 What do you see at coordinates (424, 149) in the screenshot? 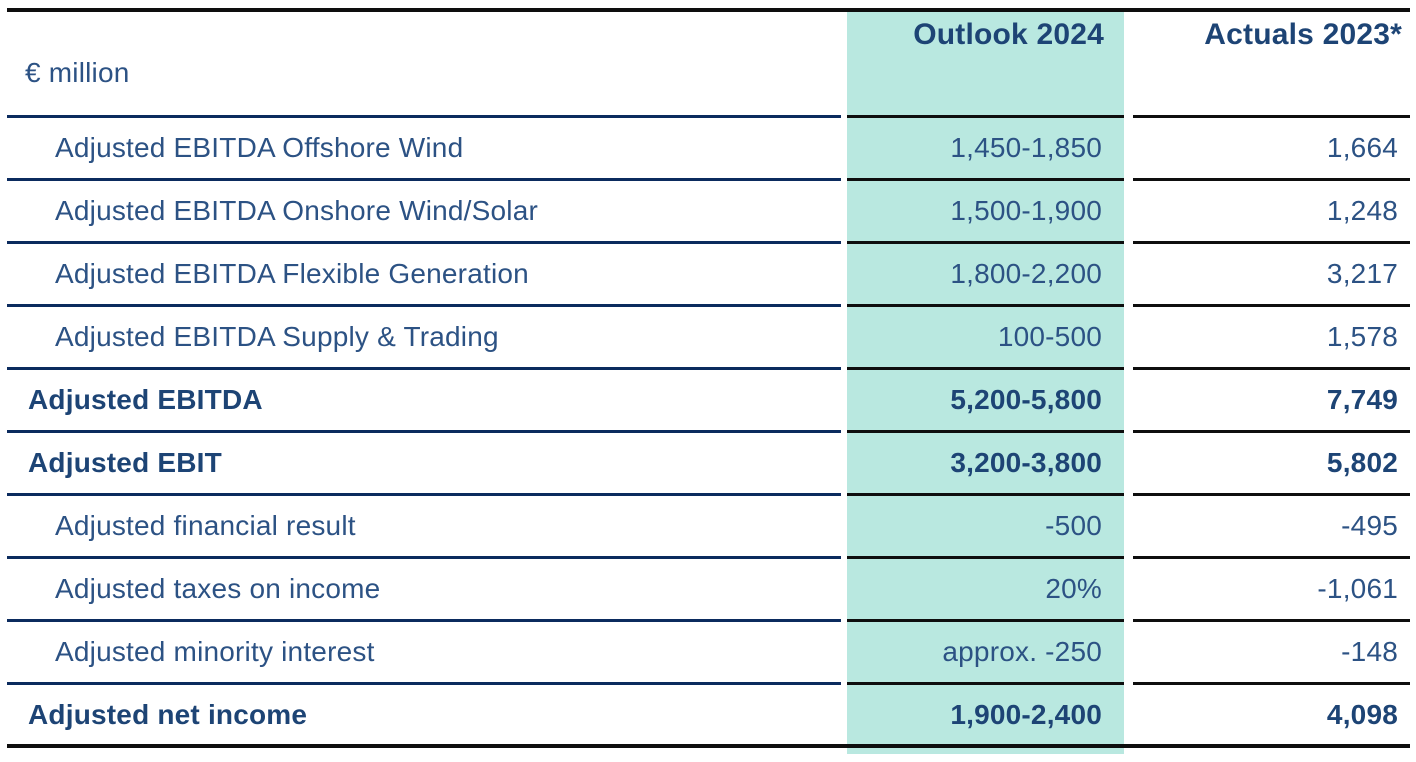
I see `row-label: Adjusted EBITDA Offshore Wind` at bounding box center [424, 149].